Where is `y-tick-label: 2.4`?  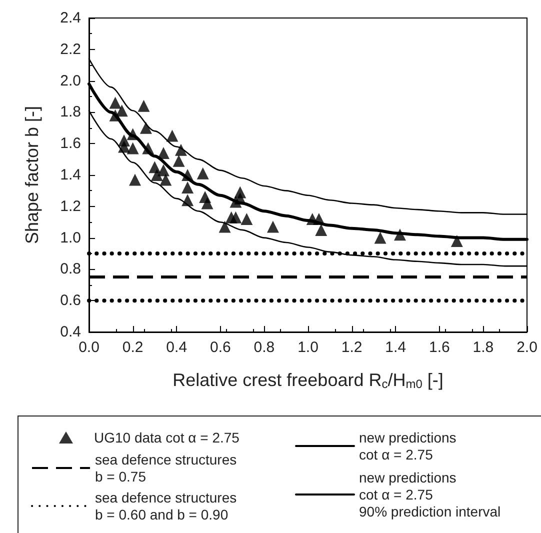
y-tick-label: 2.4 is located at coordinates (70, 18).